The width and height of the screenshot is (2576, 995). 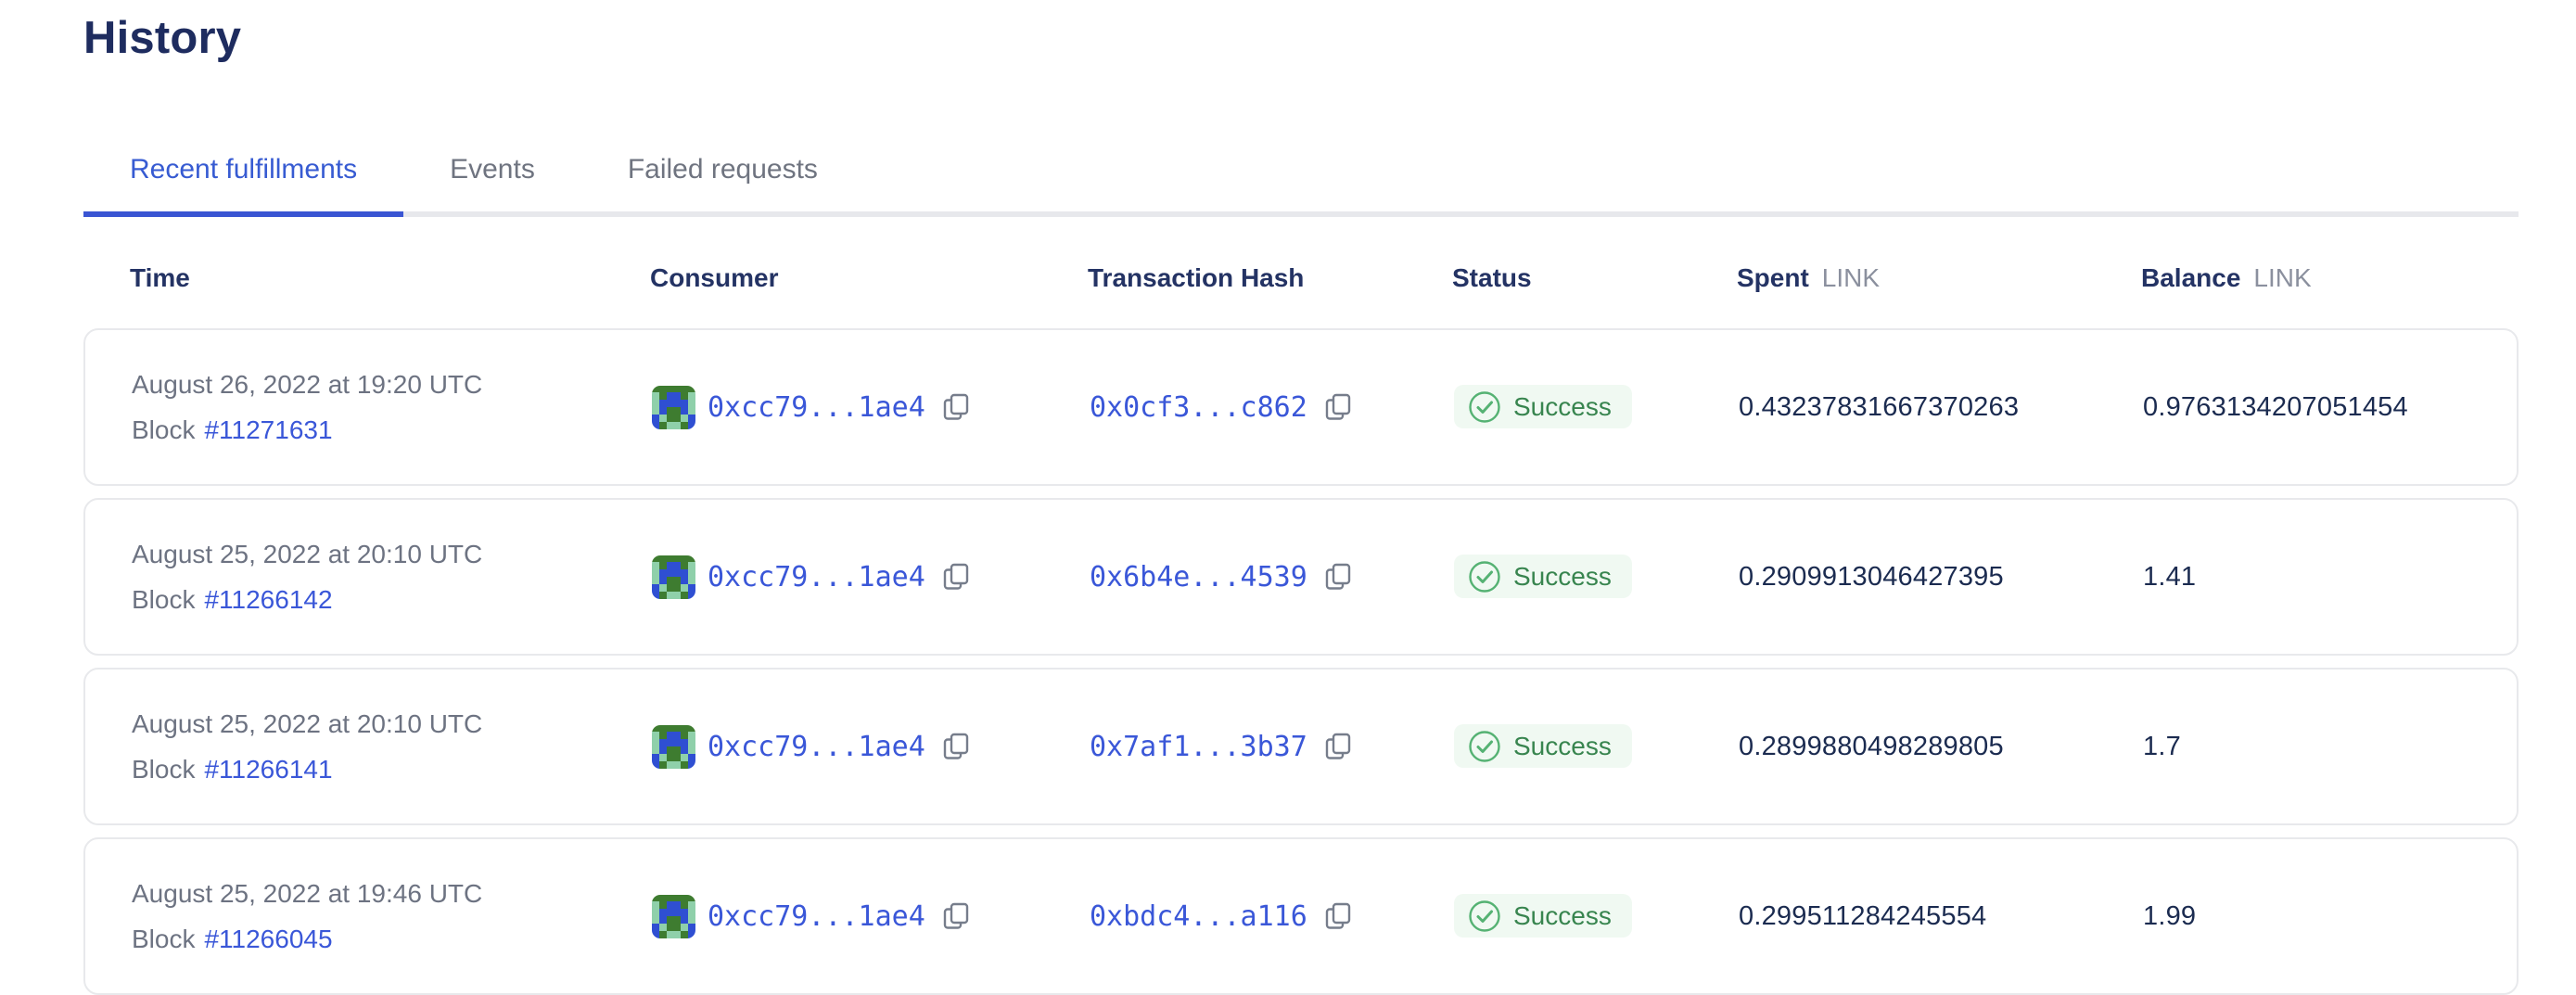 I want to click on block-number-link: #11266045, so click(x=268, y=939).